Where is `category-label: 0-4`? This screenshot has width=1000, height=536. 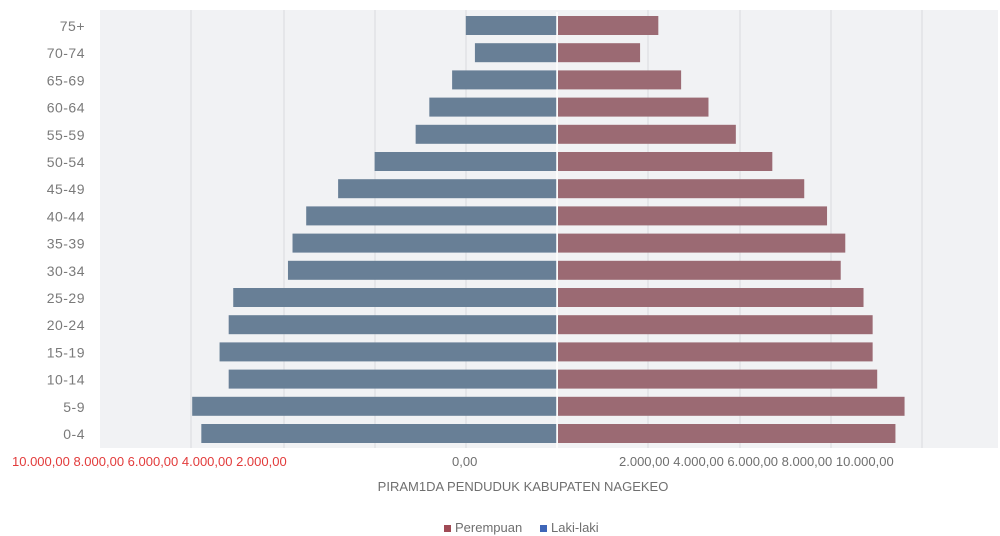
category-label: 0-4 is located at coordinates (74, 434).